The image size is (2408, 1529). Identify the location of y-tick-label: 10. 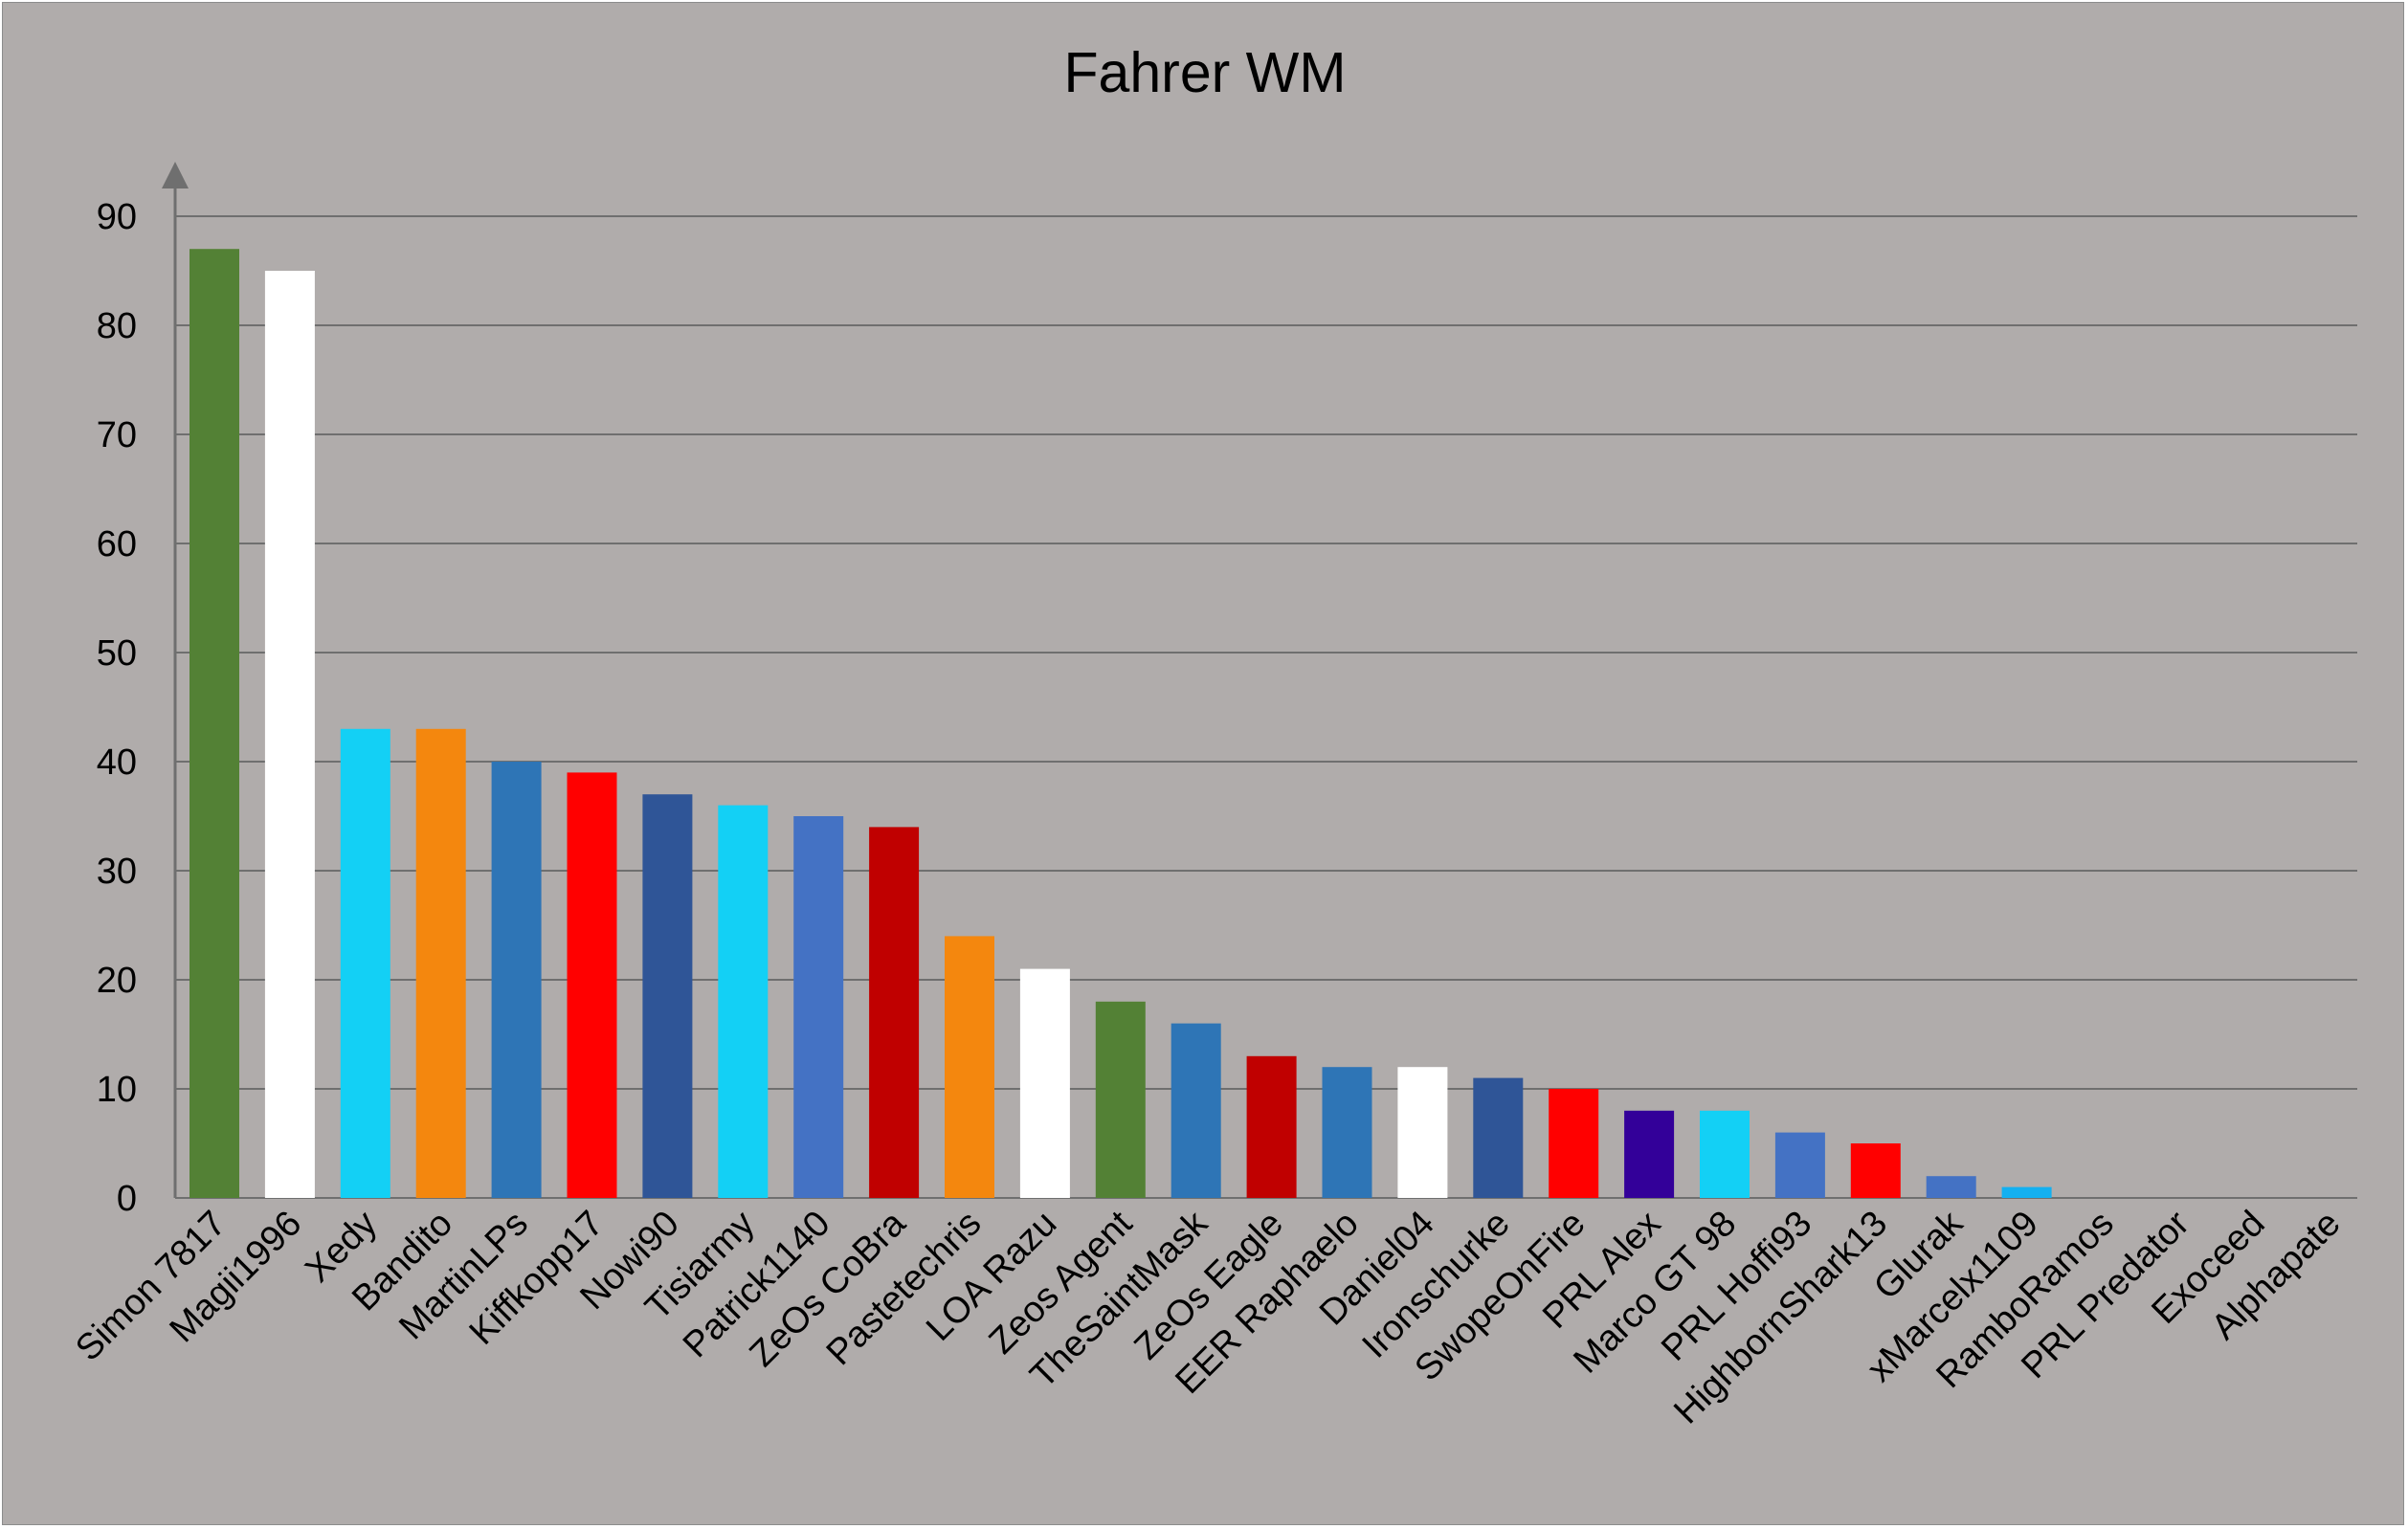
(117, 1090).